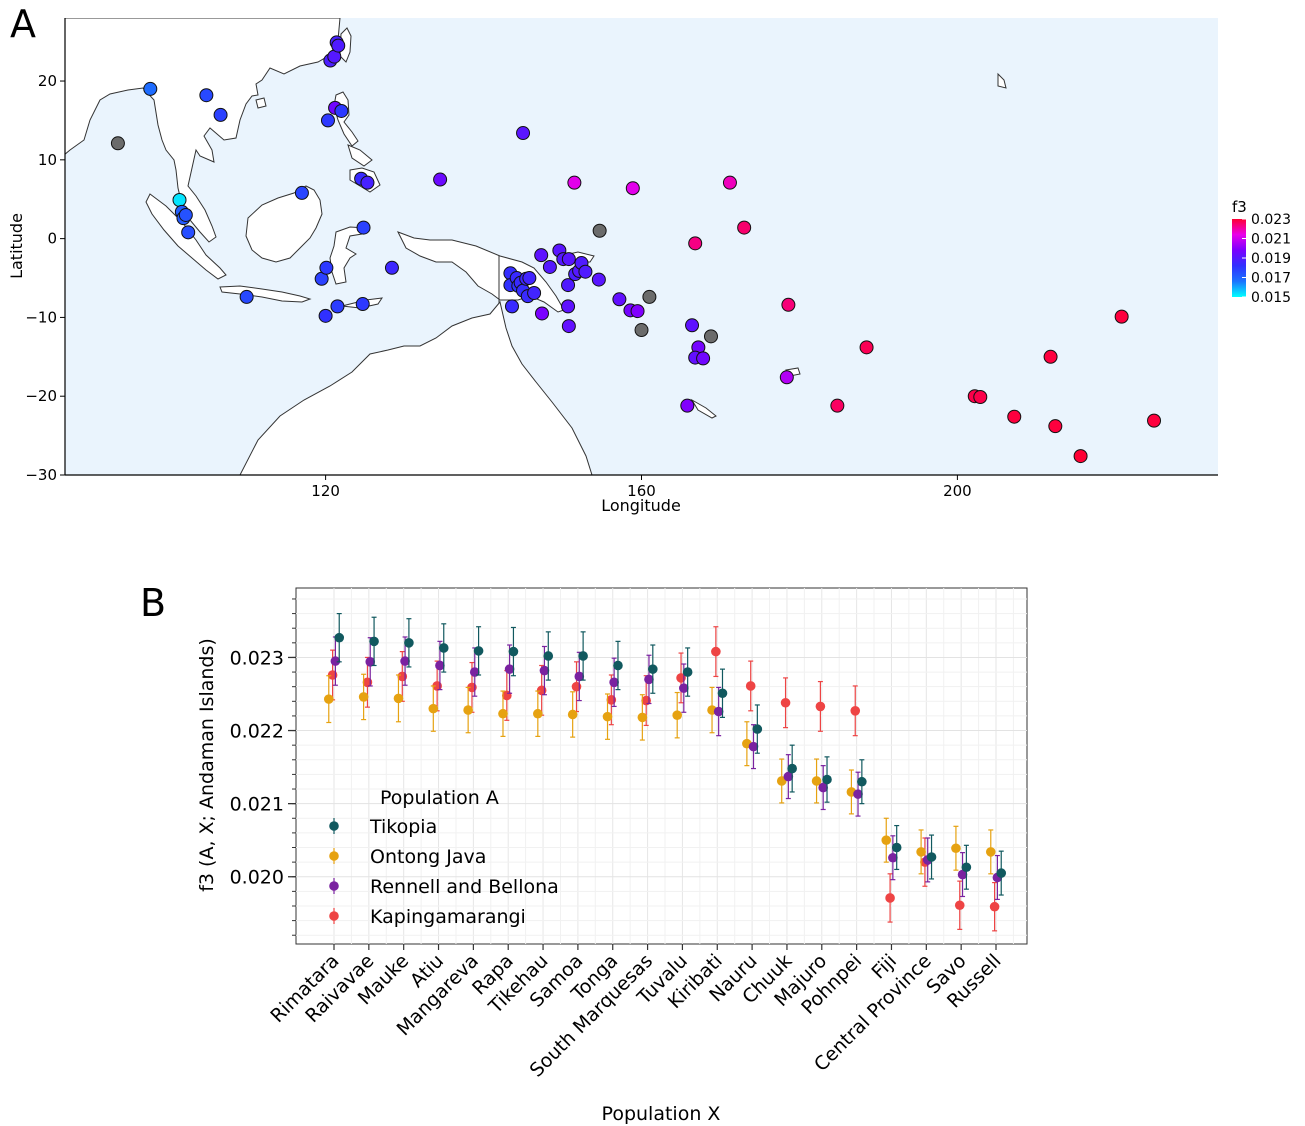 The height and width of the screenshot is (1126, 1305). Describe the element at coordinates (665, 772) in the screenshot. I see `plot-series` at that location.